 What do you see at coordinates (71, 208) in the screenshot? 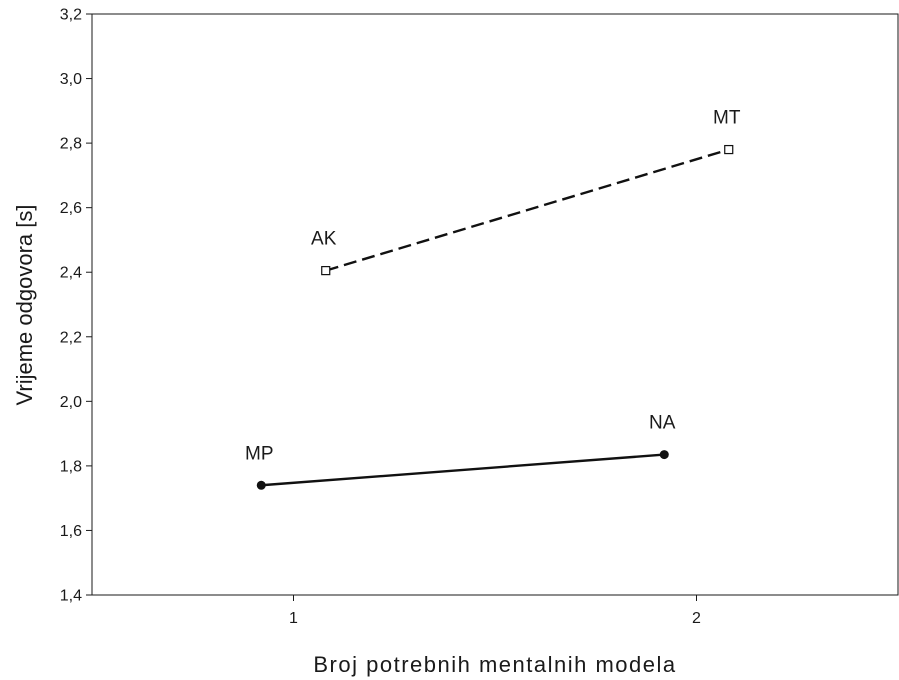
I see `y-tick-label: 2,6` at bounding box center [71, 208].